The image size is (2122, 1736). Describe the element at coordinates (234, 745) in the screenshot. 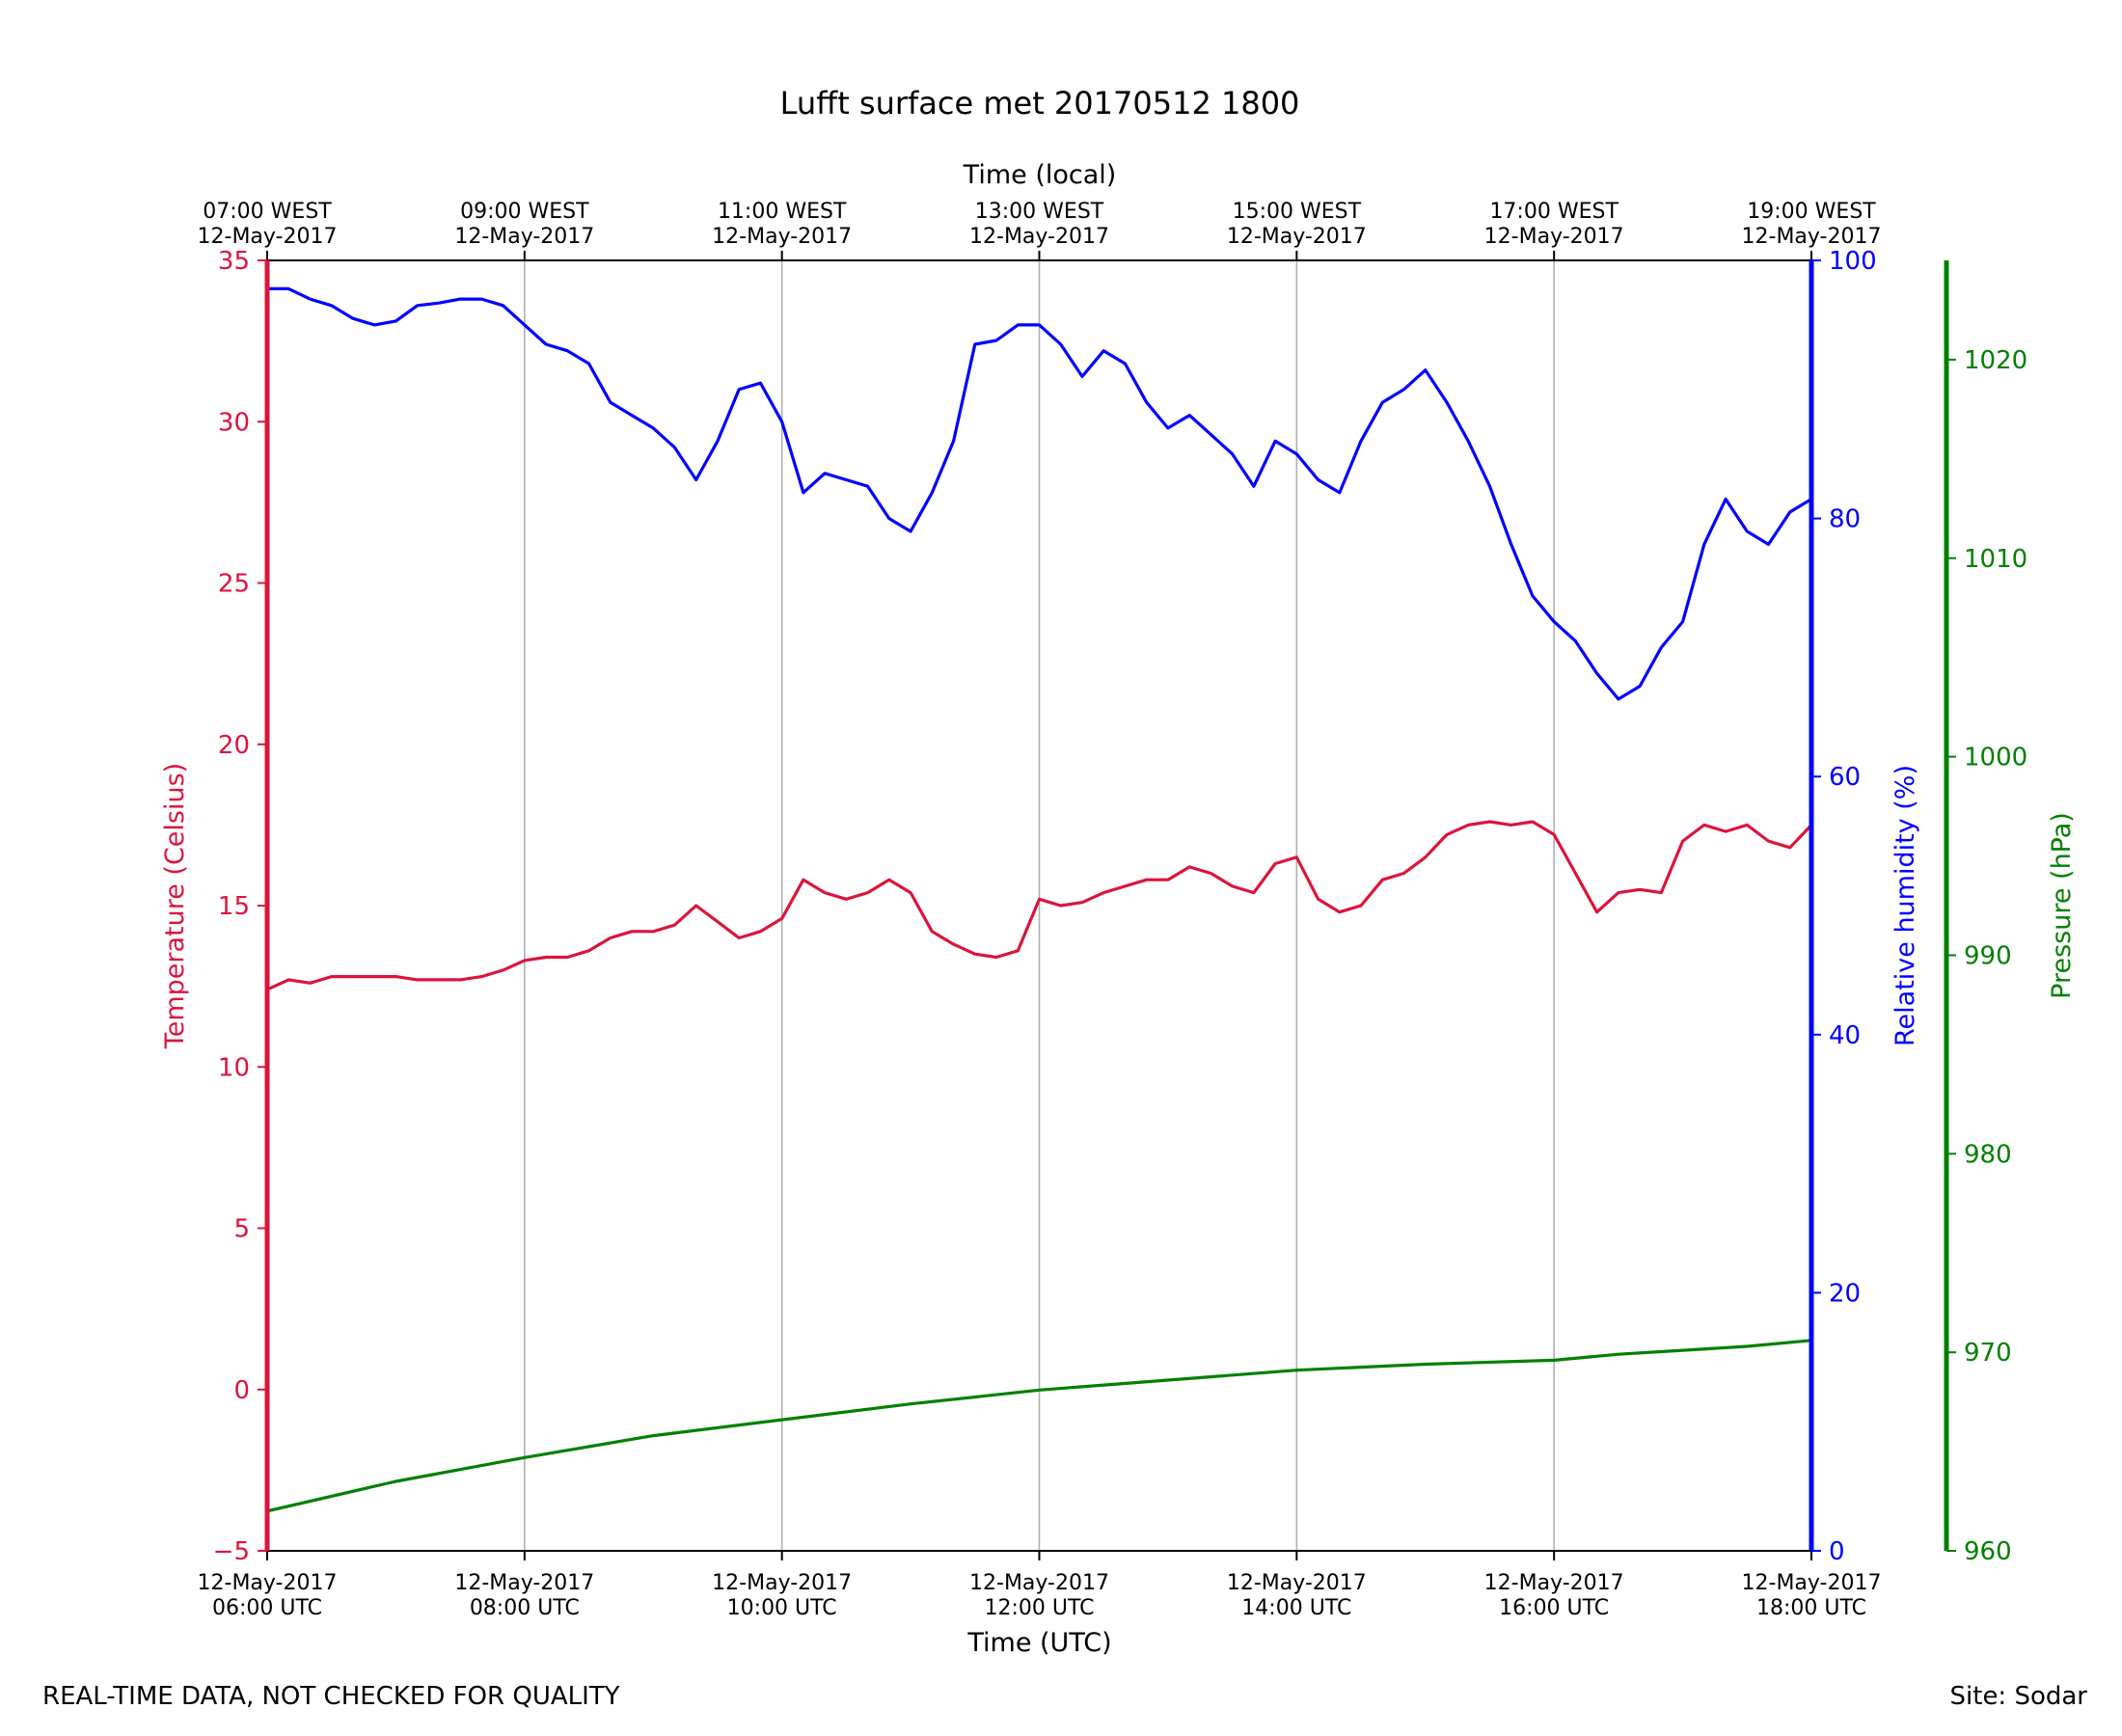

I see `y-tick-label-temp: 20` at that location.